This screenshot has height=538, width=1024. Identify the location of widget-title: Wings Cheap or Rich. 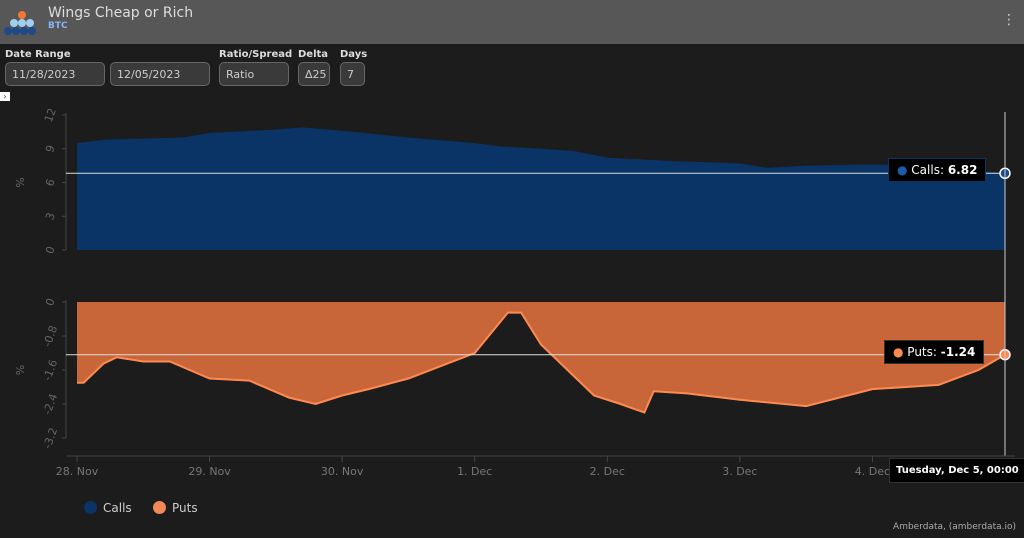
(121, 13).